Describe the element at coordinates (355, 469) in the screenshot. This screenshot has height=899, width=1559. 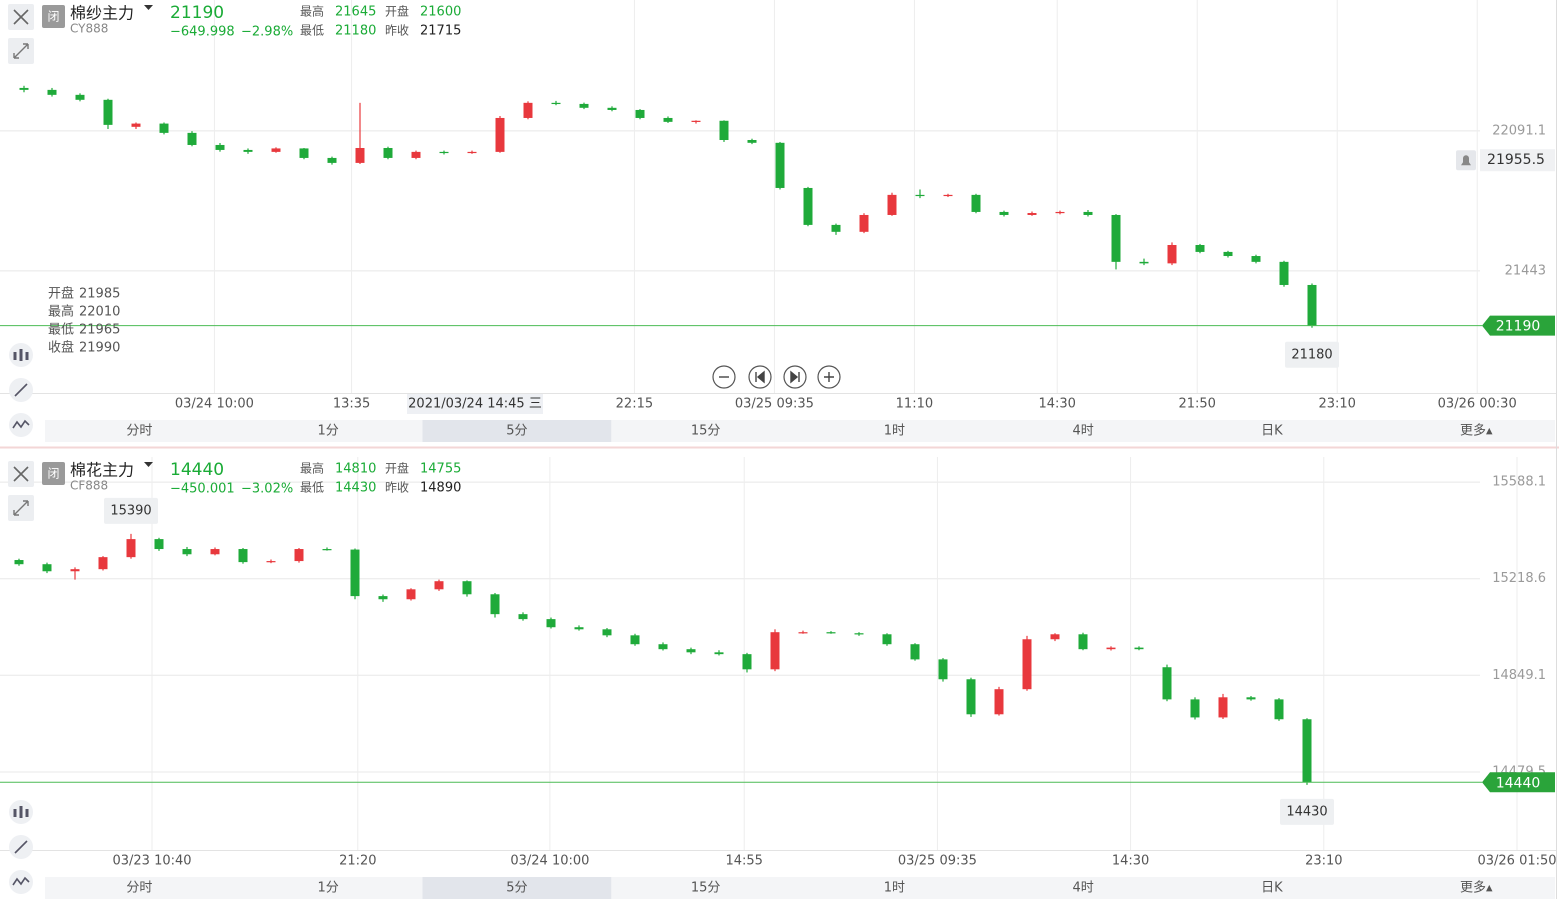
I see `stat-value: 14810` at that location.